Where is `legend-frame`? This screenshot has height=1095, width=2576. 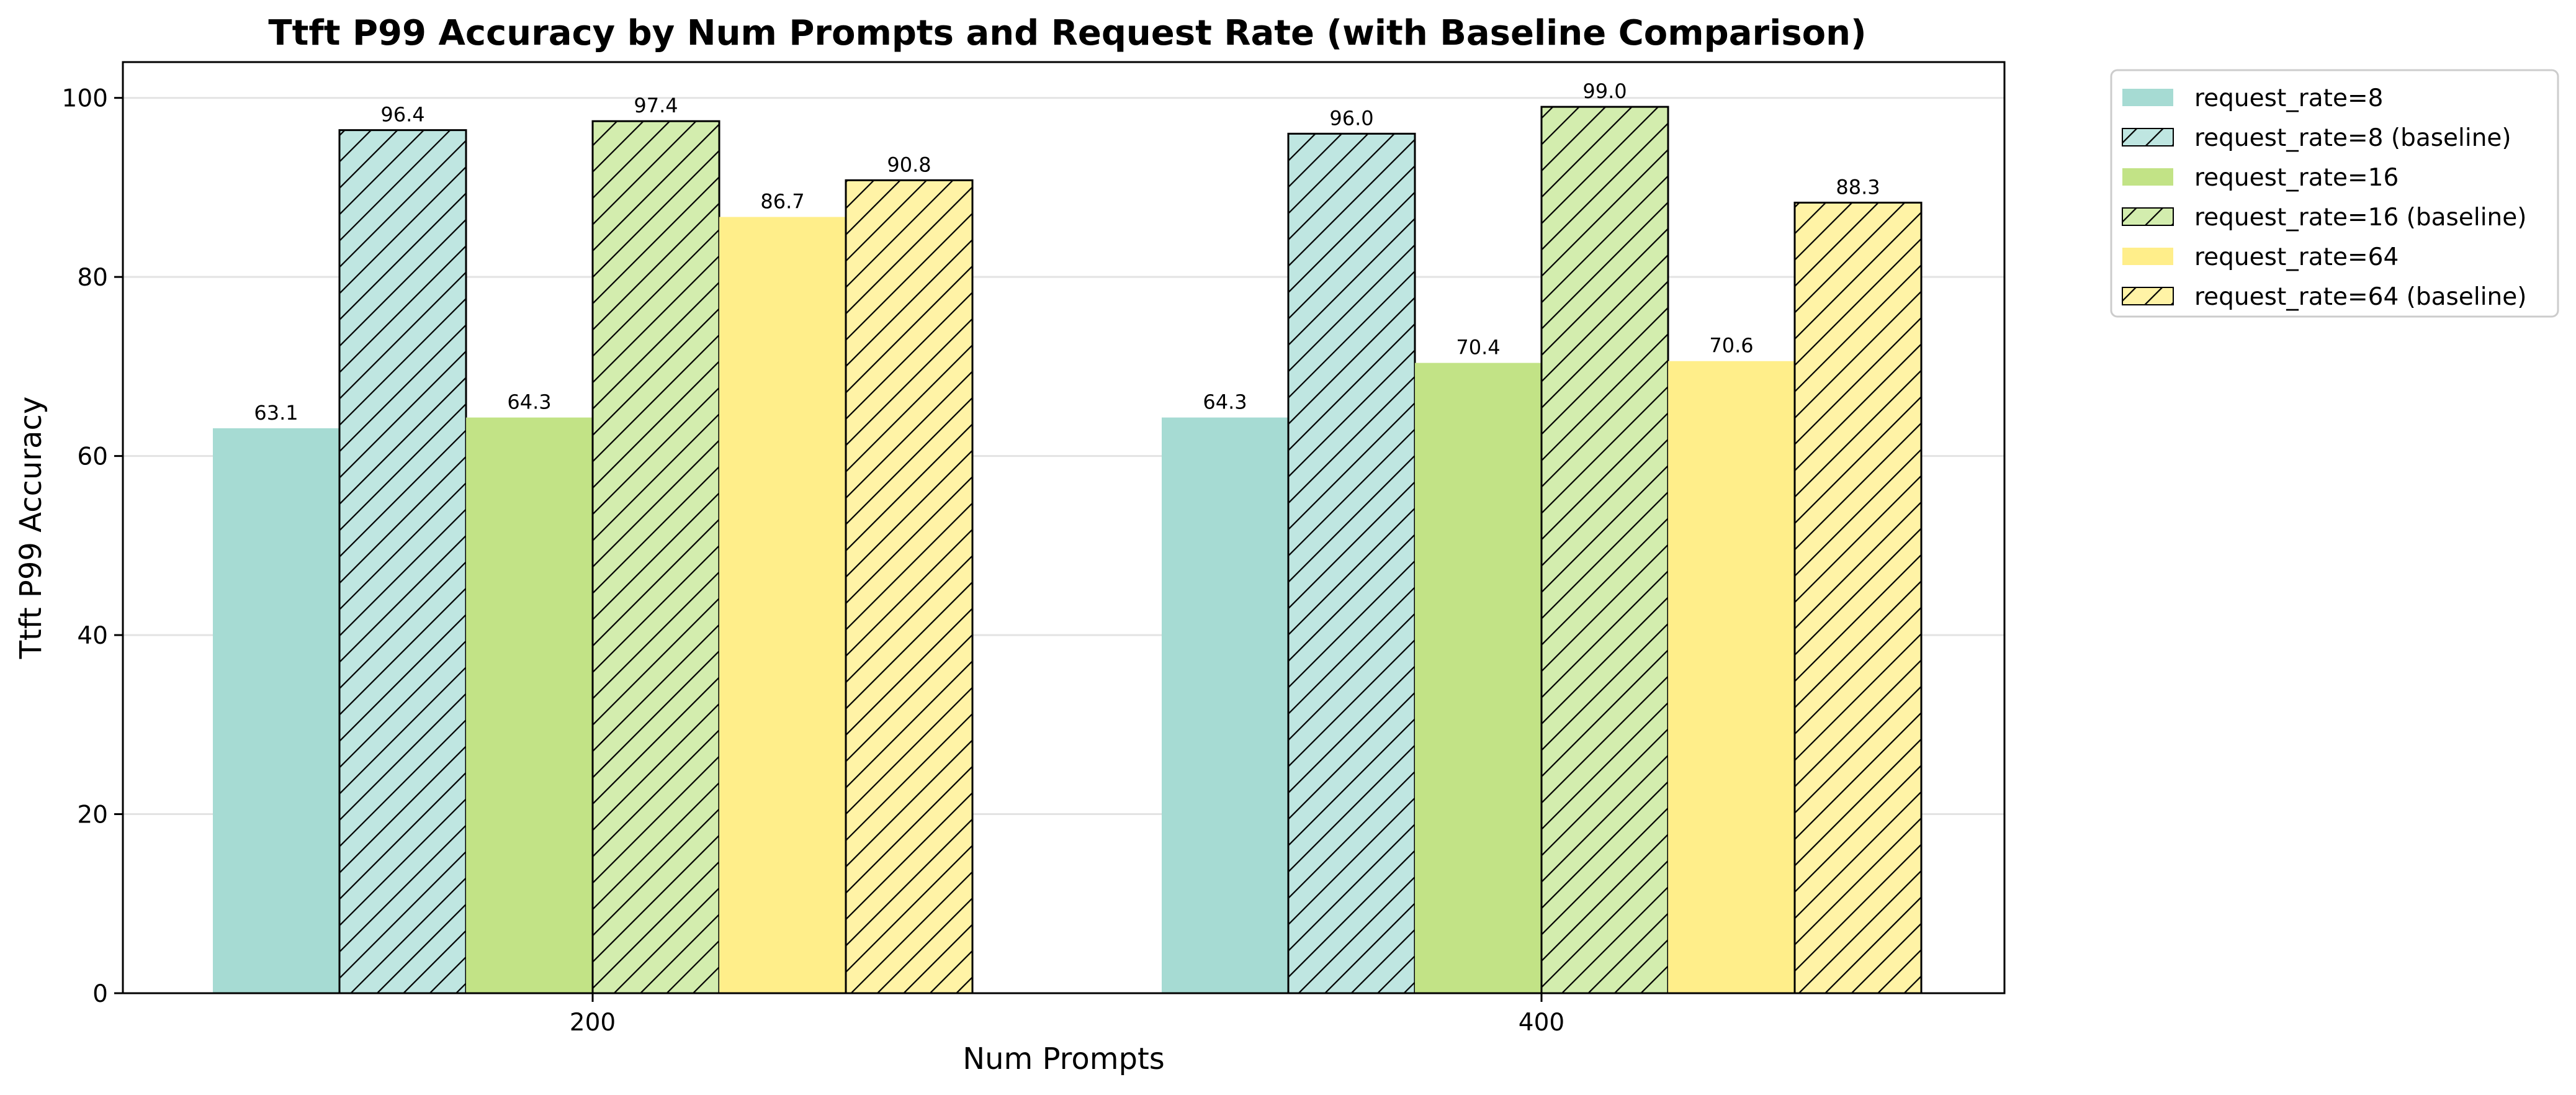
legend-frame is located at coordinates (2335, 193).